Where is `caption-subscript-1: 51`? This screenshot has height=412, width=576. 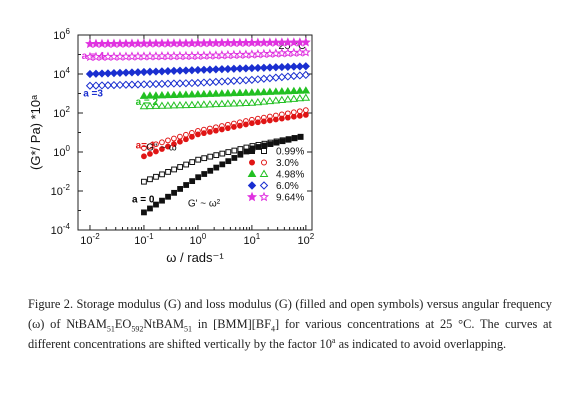 caption-subscript-1: 51 is located at coordinates (110, 329).